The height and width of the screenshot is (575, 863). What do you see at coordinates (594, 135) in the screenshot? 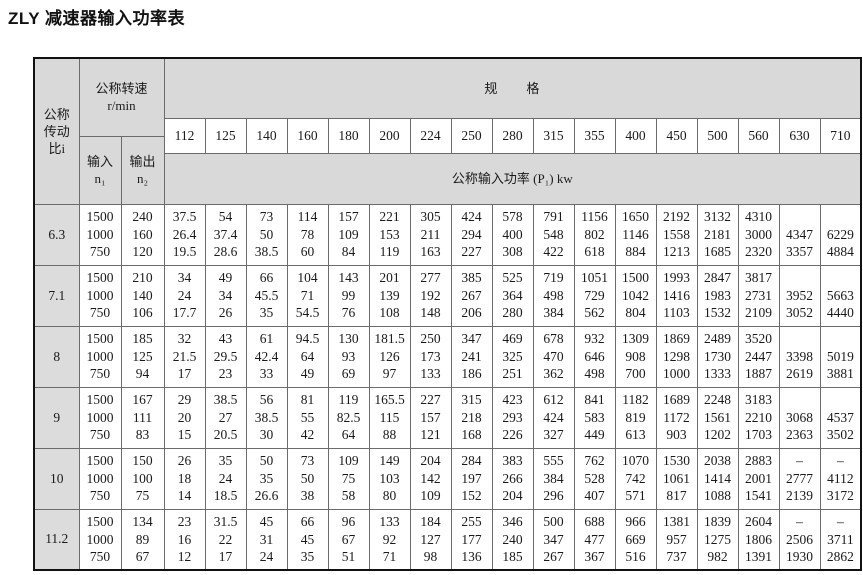
I see `spec-col-header: 355` at bounding box center [594, 135].